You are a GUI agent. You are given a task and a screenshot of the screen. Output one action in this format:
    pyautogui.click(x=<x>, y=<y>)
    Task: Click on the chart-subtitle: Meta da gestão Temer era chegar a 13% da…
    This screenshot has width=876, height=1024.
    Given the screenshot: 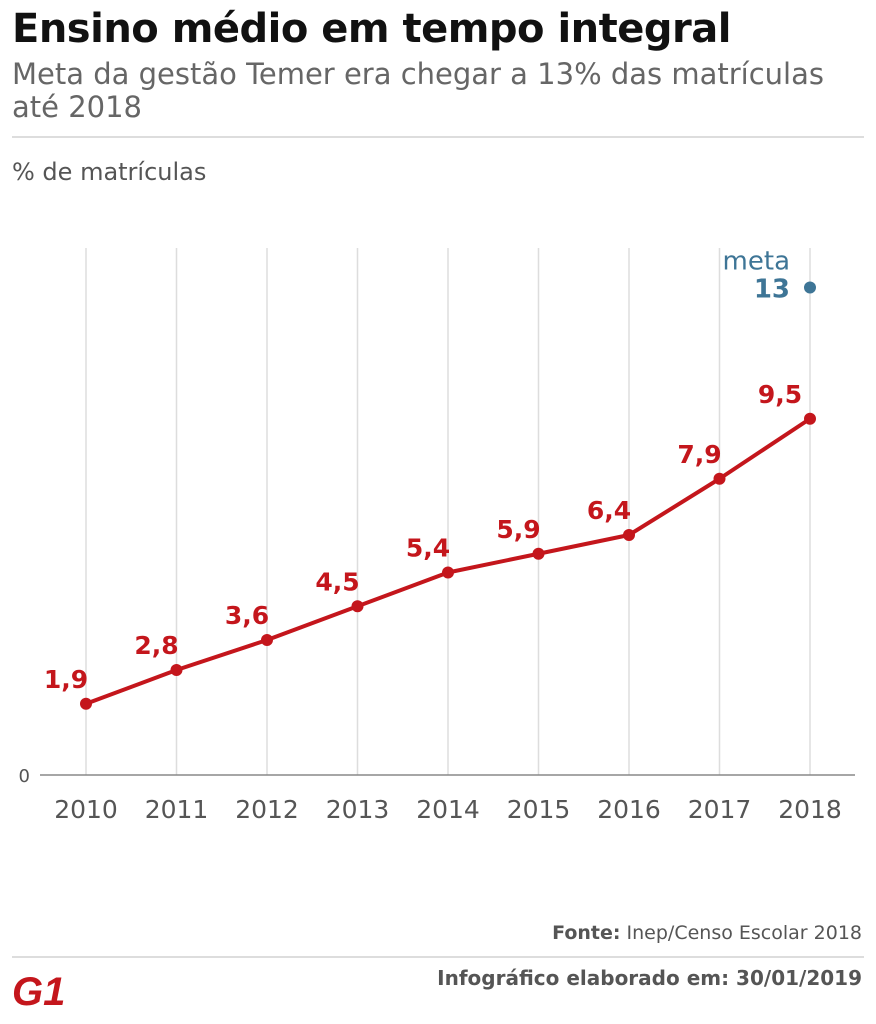 What is the action you would take?
    pyautogui.click(x=418, y=90)
    